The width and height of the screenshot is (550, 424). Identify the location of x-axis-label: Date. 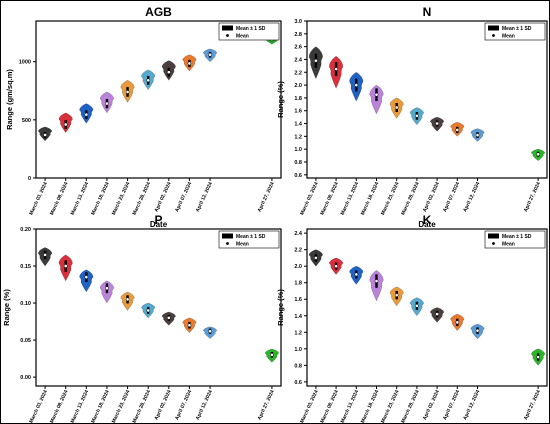
(159, 224).